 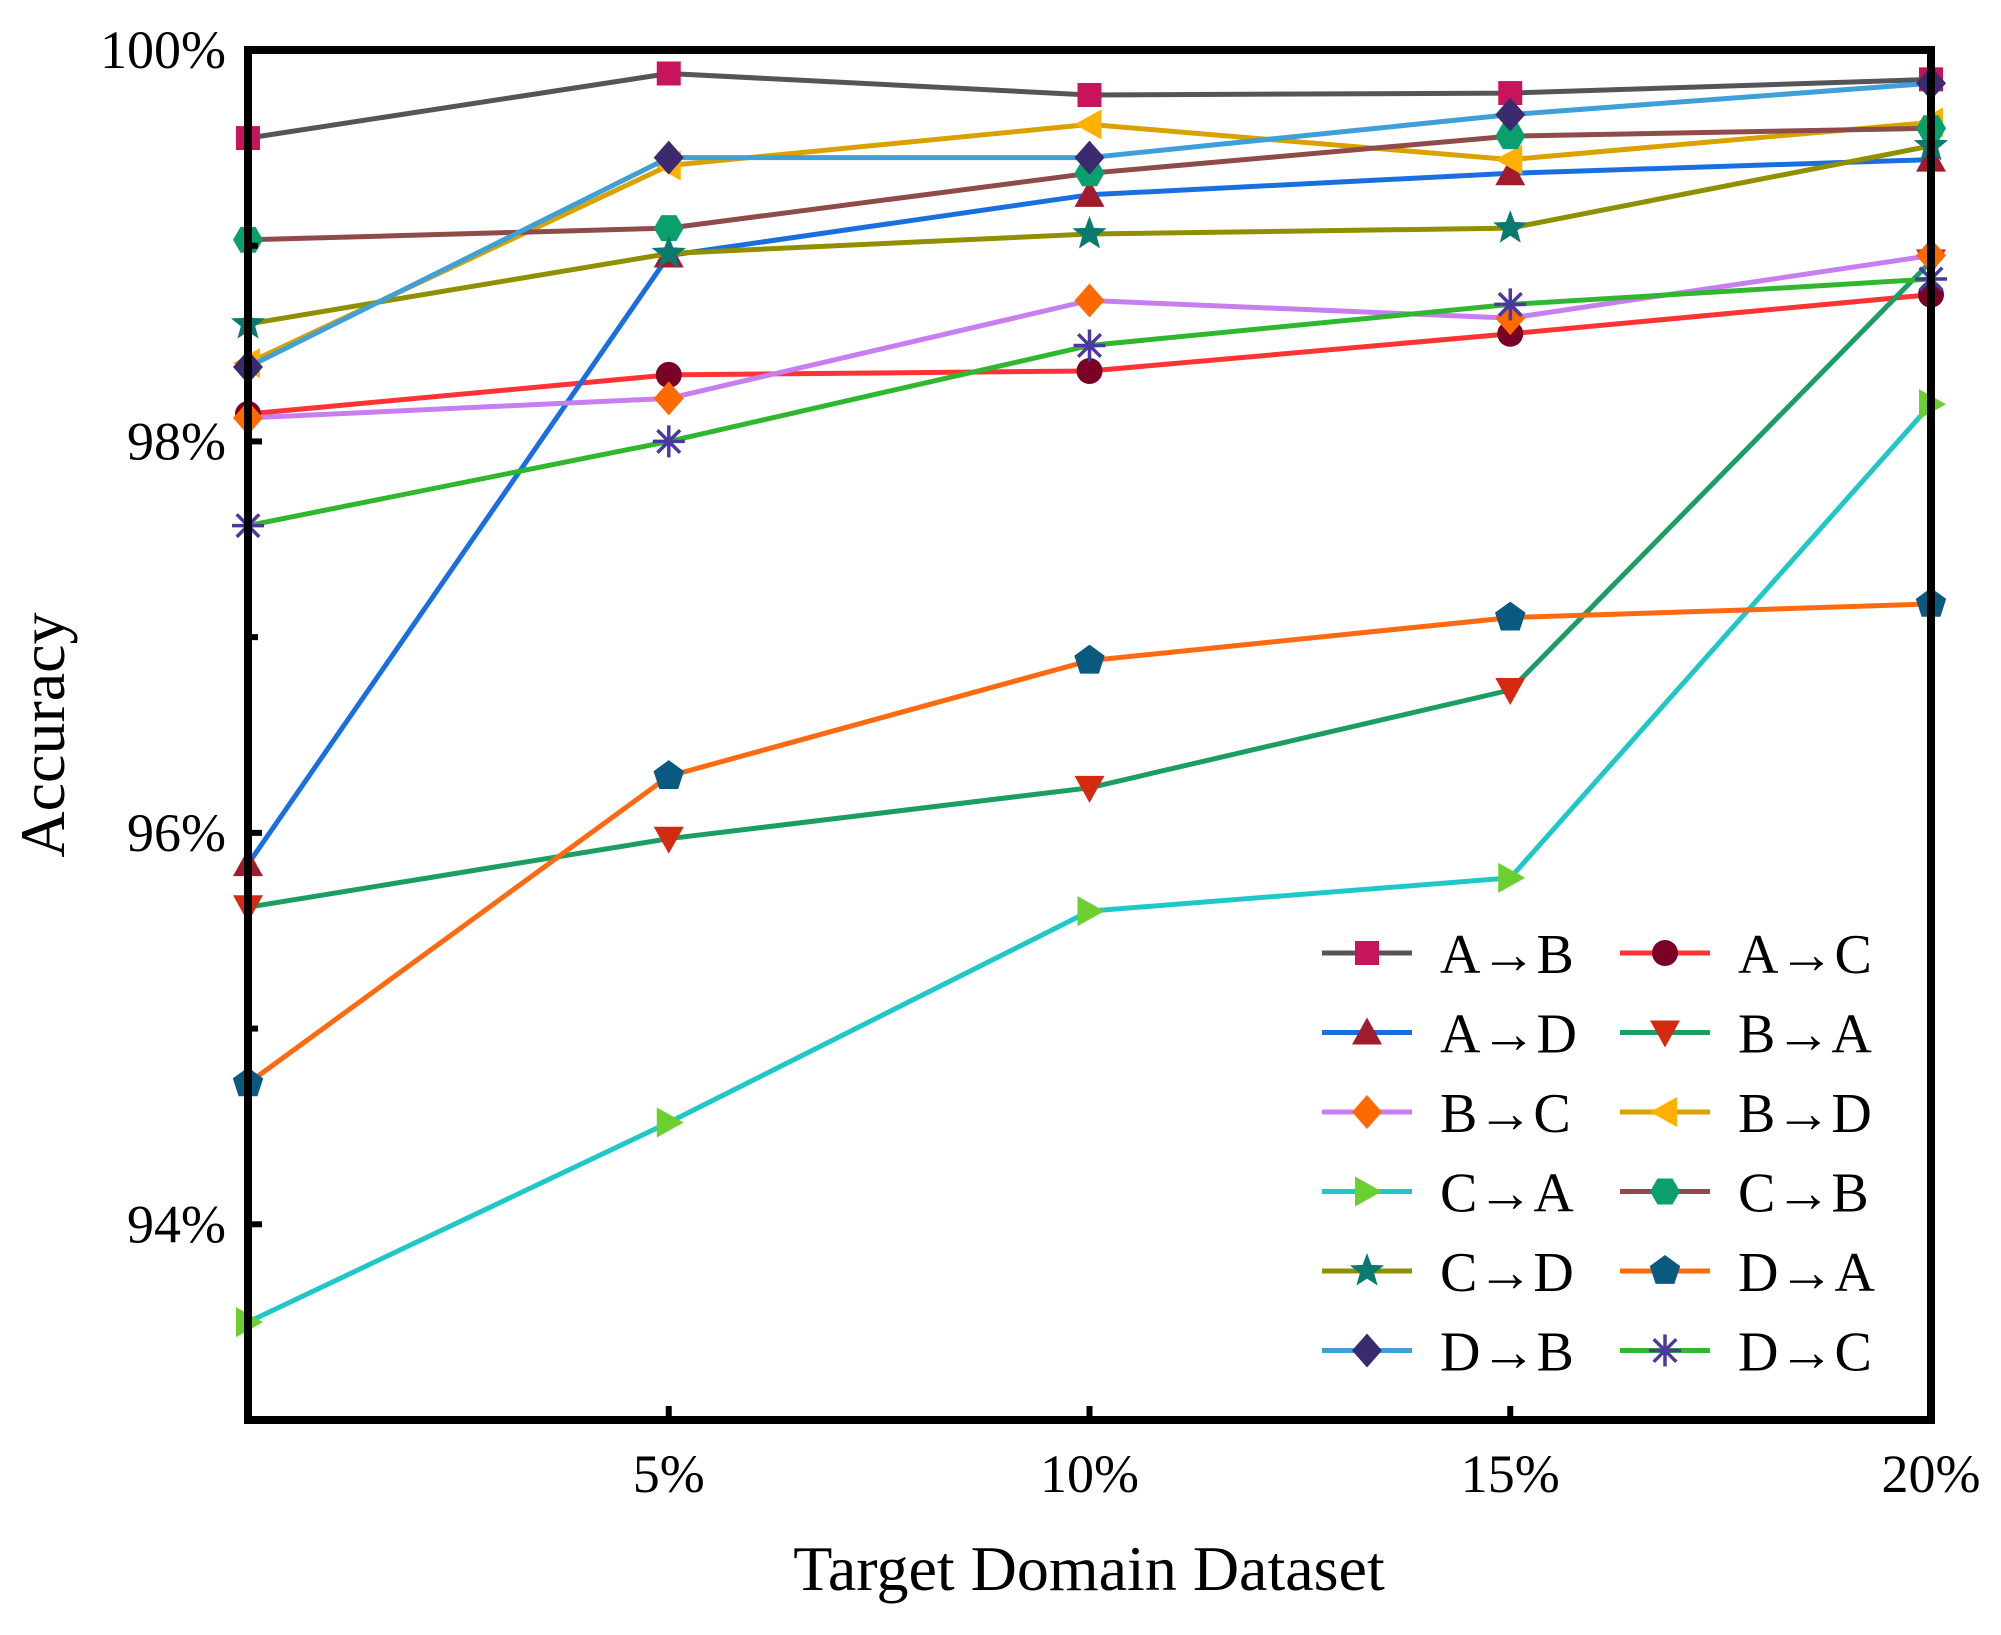 I want to click on legend-label-b-to-d: B→D, so click(x=1805, y=1114).